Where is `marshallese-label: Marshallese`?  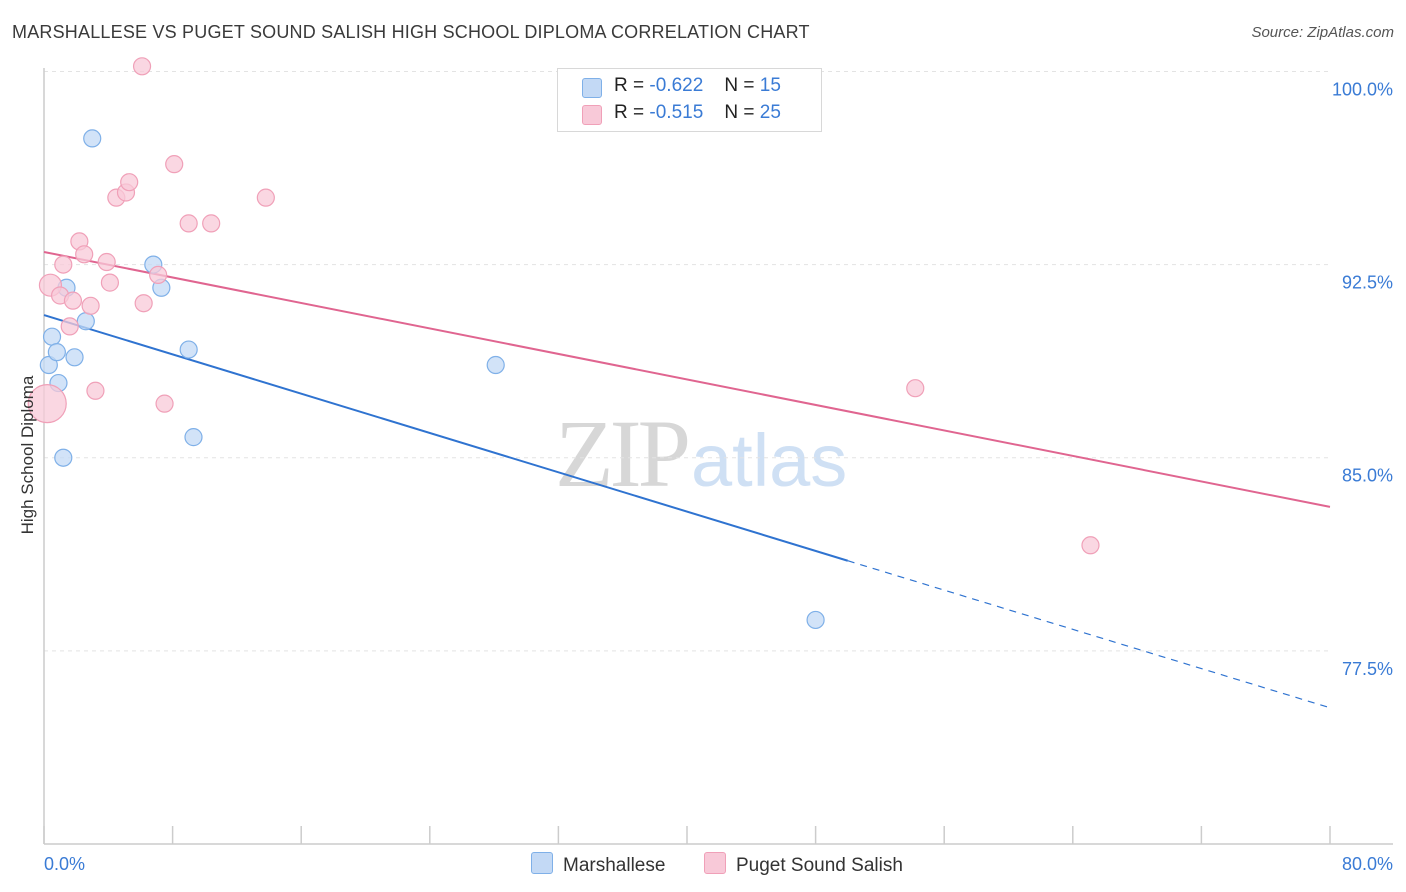 marshallese-label: Marshallese is located at coordinates (614, 865).